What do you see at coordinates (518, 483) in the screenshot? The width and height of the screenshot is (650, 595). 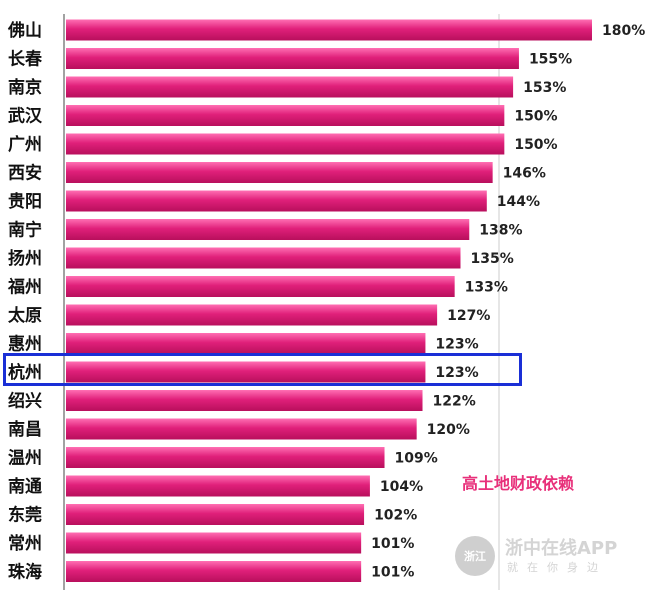 I see `chart-annotation: 高土地财政依赖` at bounding box center [518, 483].